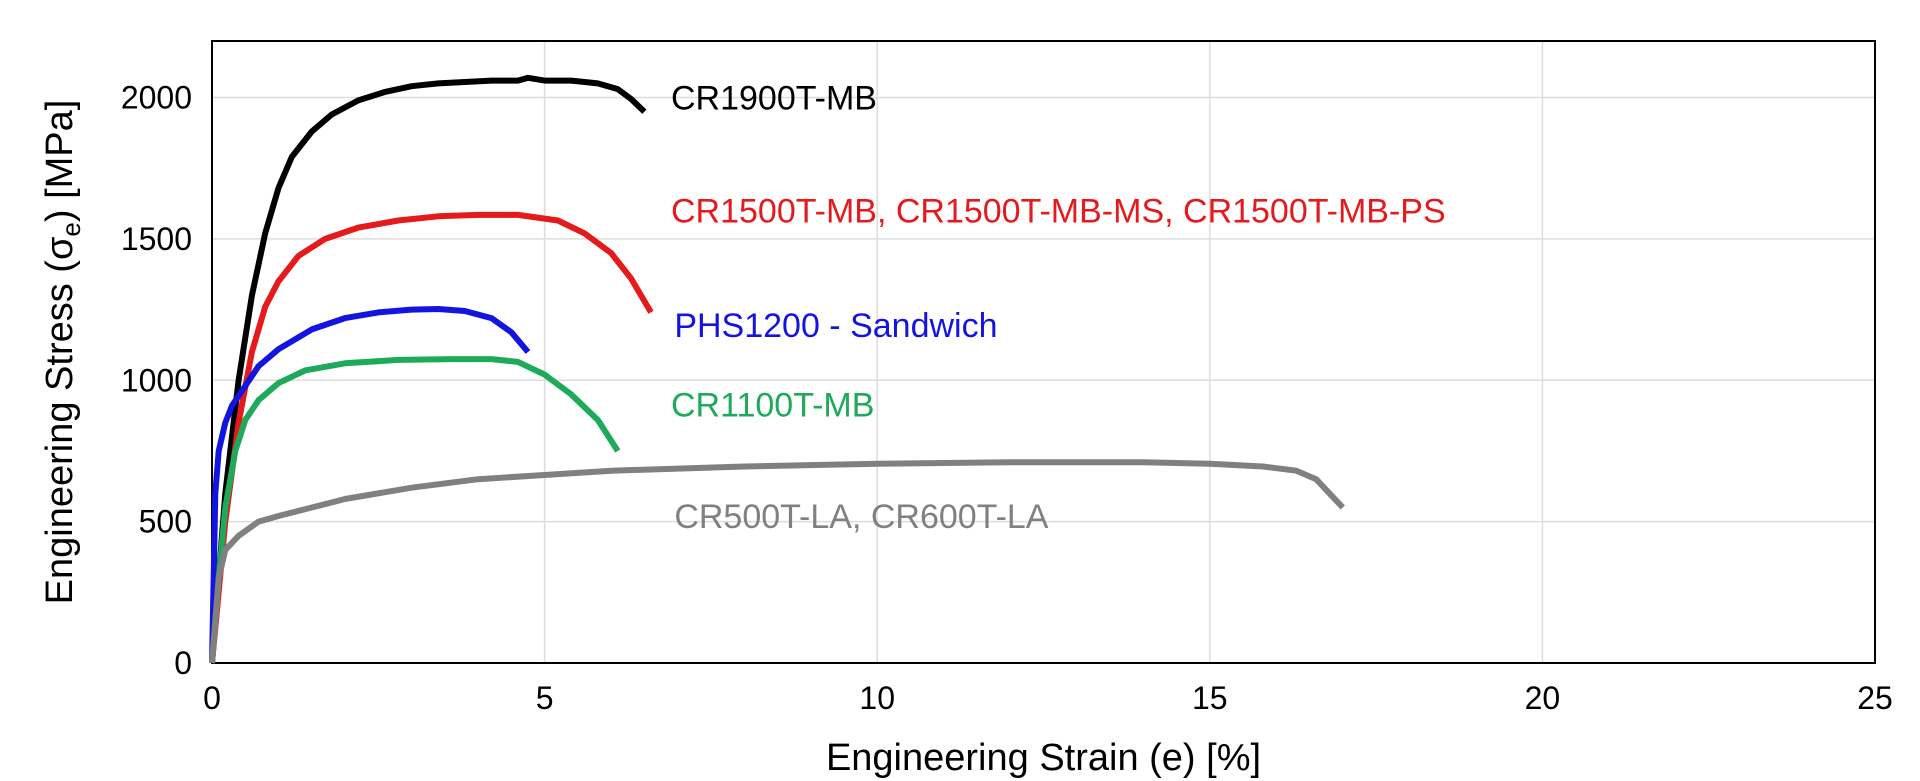 This screenshot has height=781, width=1920. I want to click on x-tick-label: 0, so click(212, 698).